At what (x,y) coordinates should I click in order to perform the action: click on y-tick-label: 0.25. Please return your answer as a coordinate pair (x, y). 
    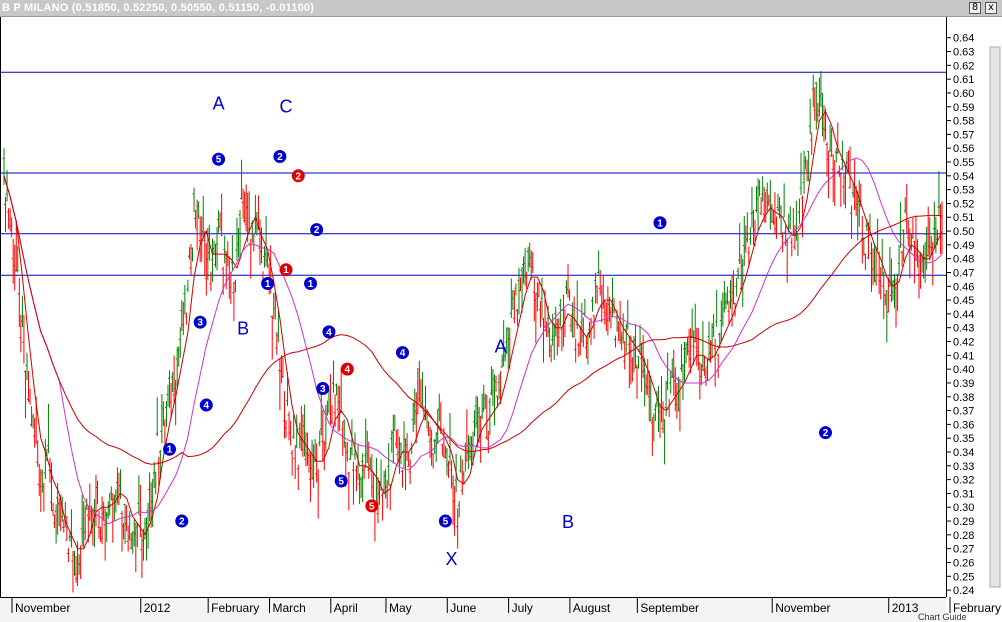
    Looking at the image, I should click on (963, 577).